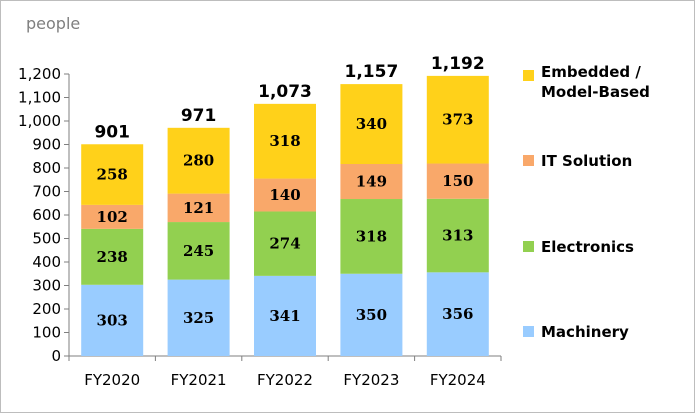 The height and width of the screenshot is (413, 695). I want to click on y-tick-label: 500, so click(46, 239).